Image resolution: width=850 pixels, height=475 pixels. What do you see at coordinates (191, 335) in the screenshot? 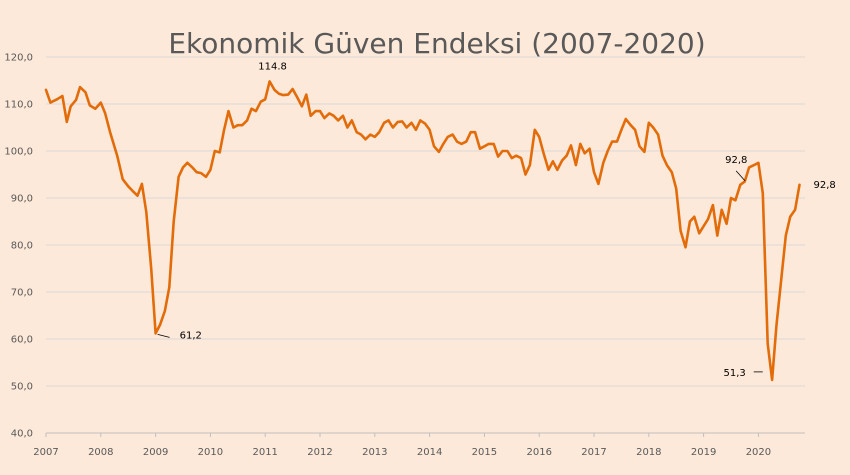
I see `data-label: 61,2` at bounding box center [191, 335].